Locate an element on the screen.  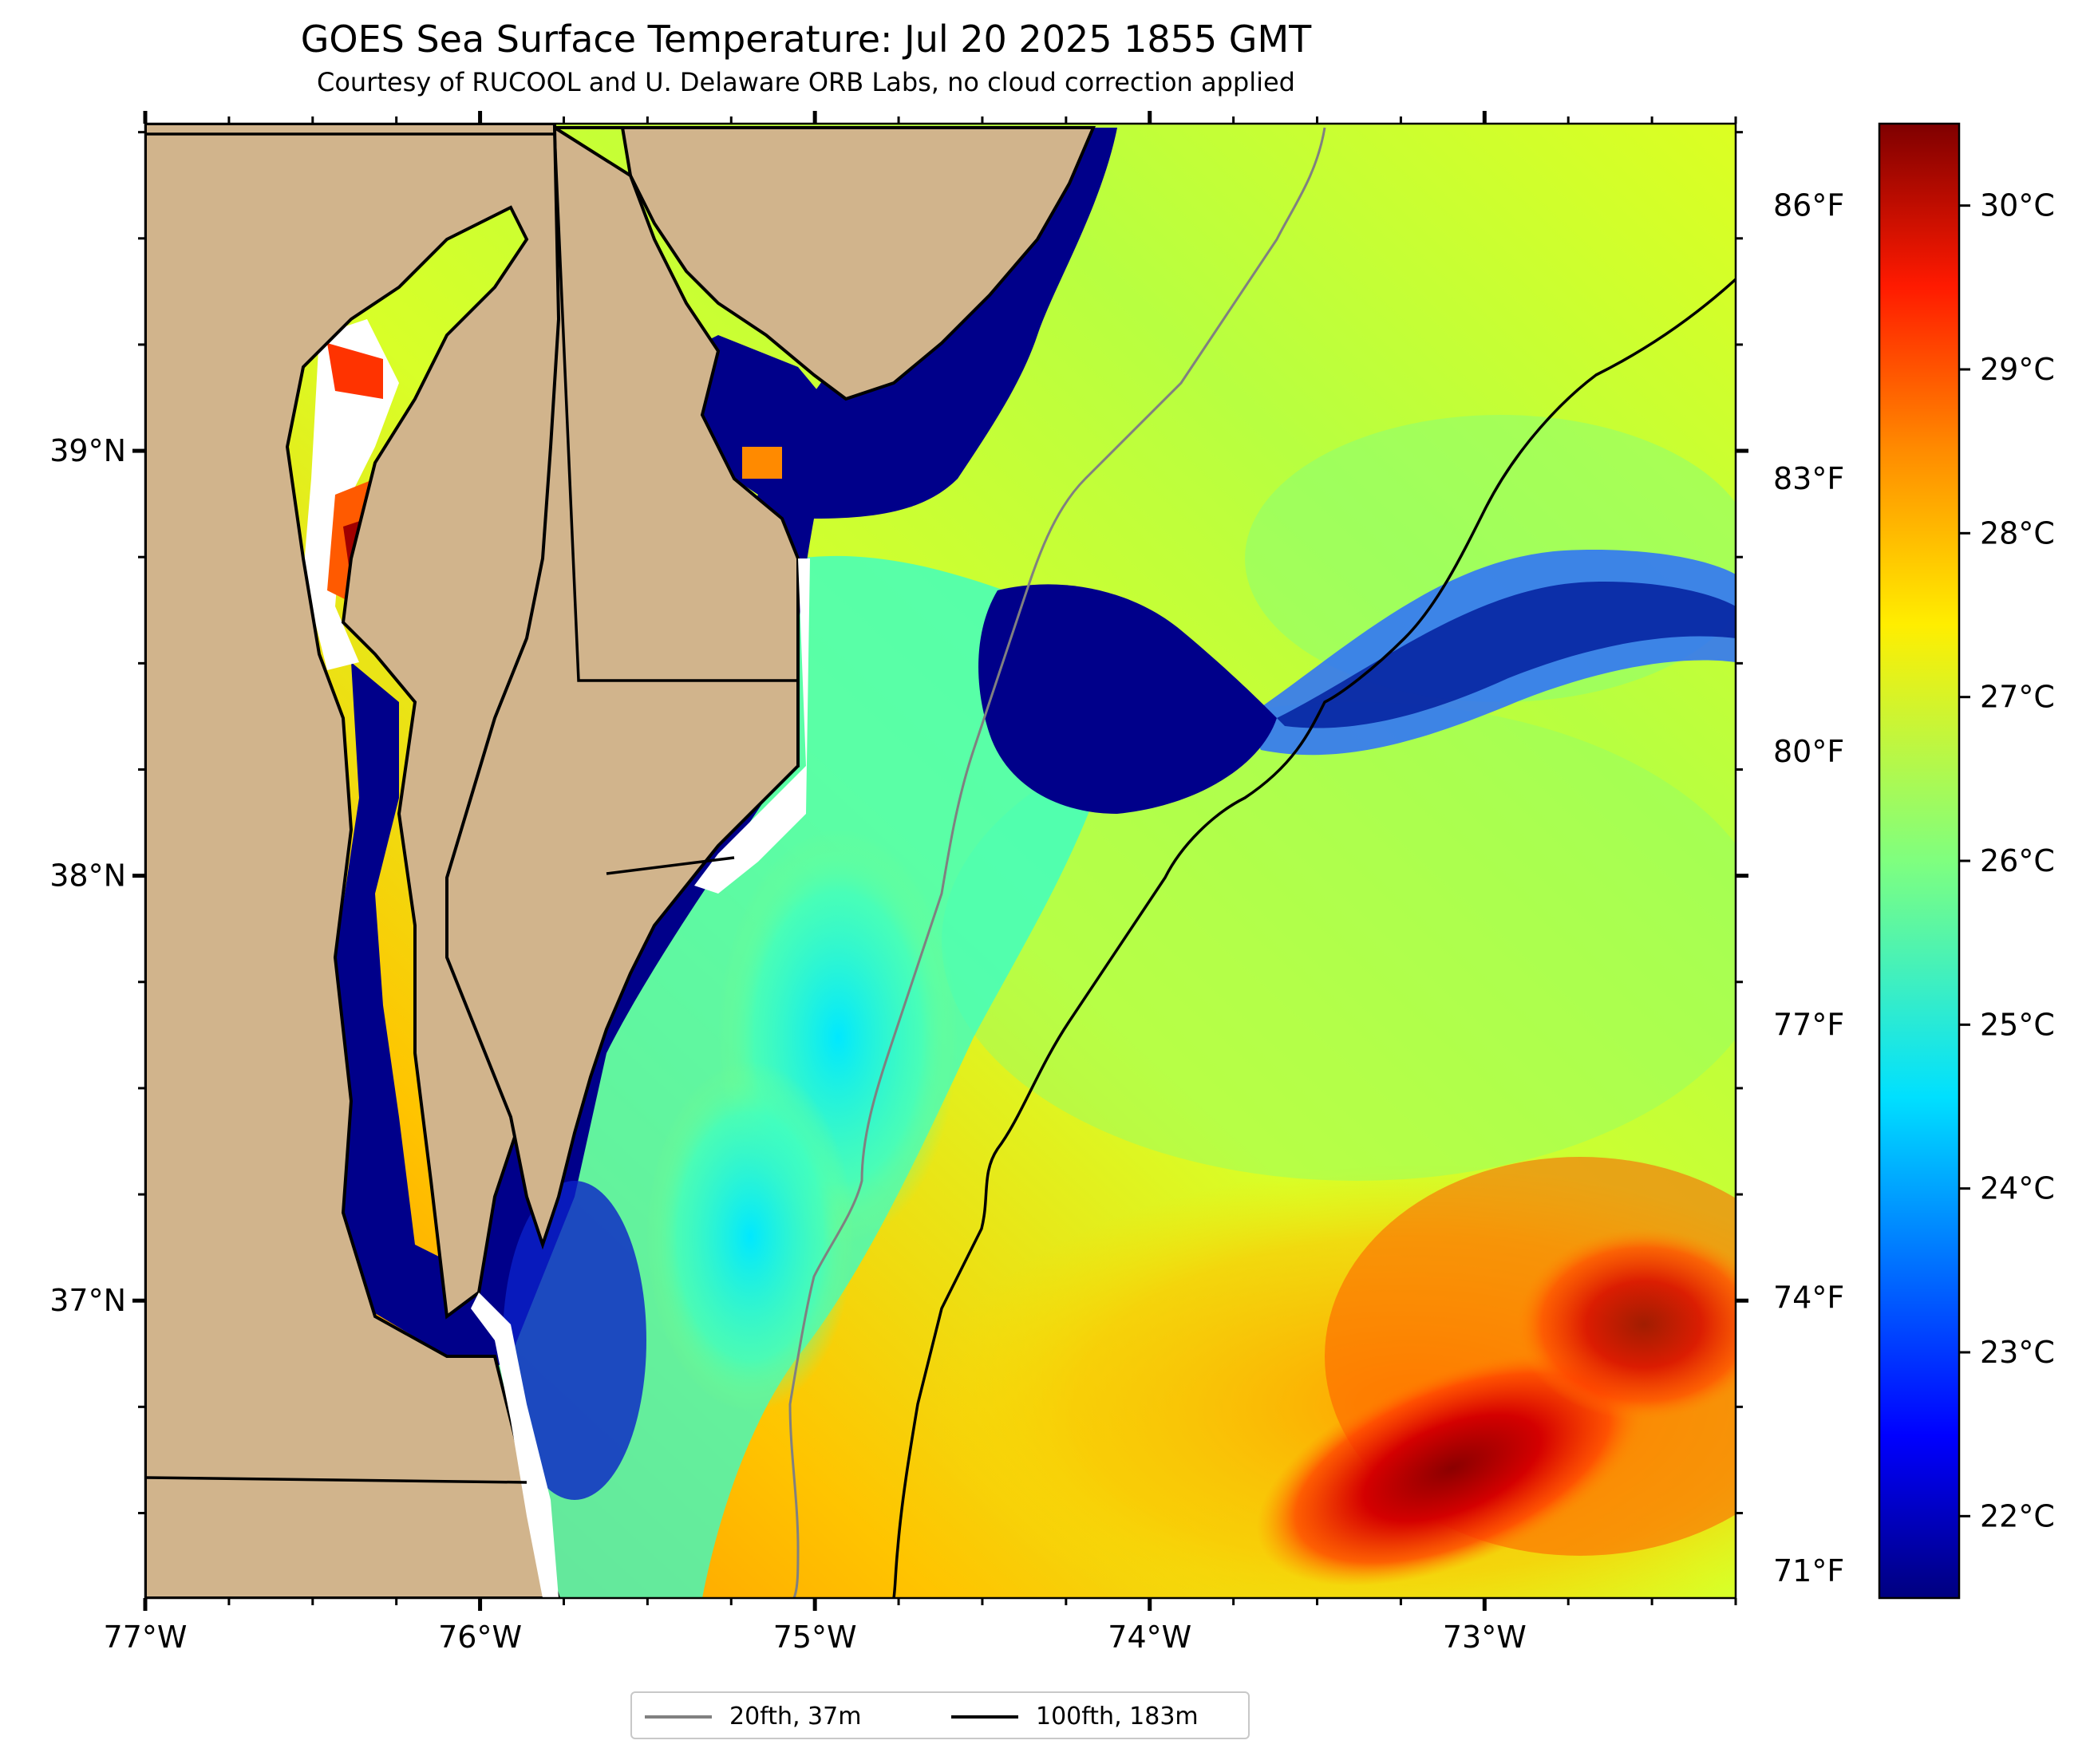
land-delmarva is located at coordinates (622, 687).